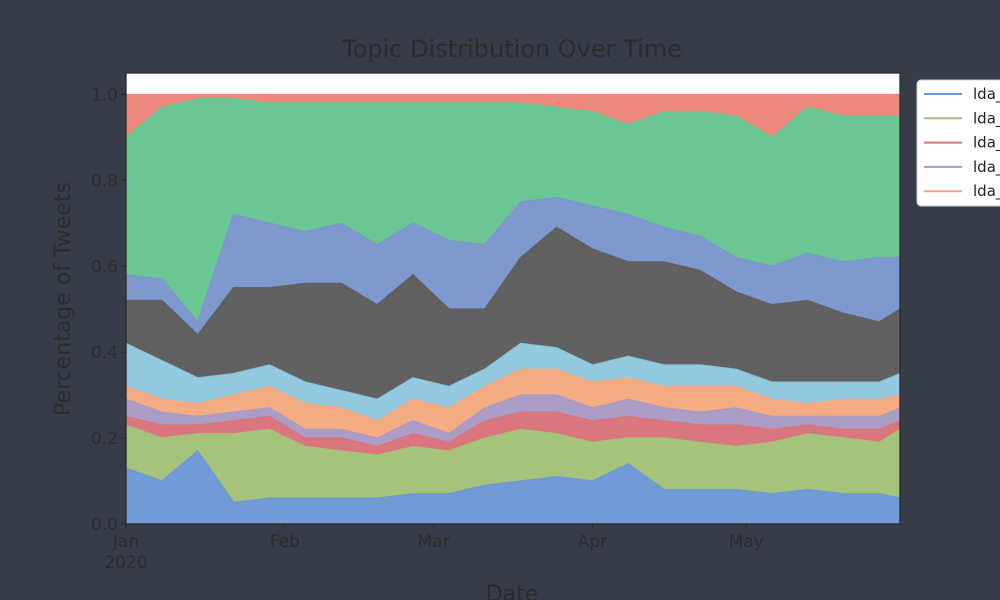  I want to click on y-tick-label: 1.0, so click(104, 95).